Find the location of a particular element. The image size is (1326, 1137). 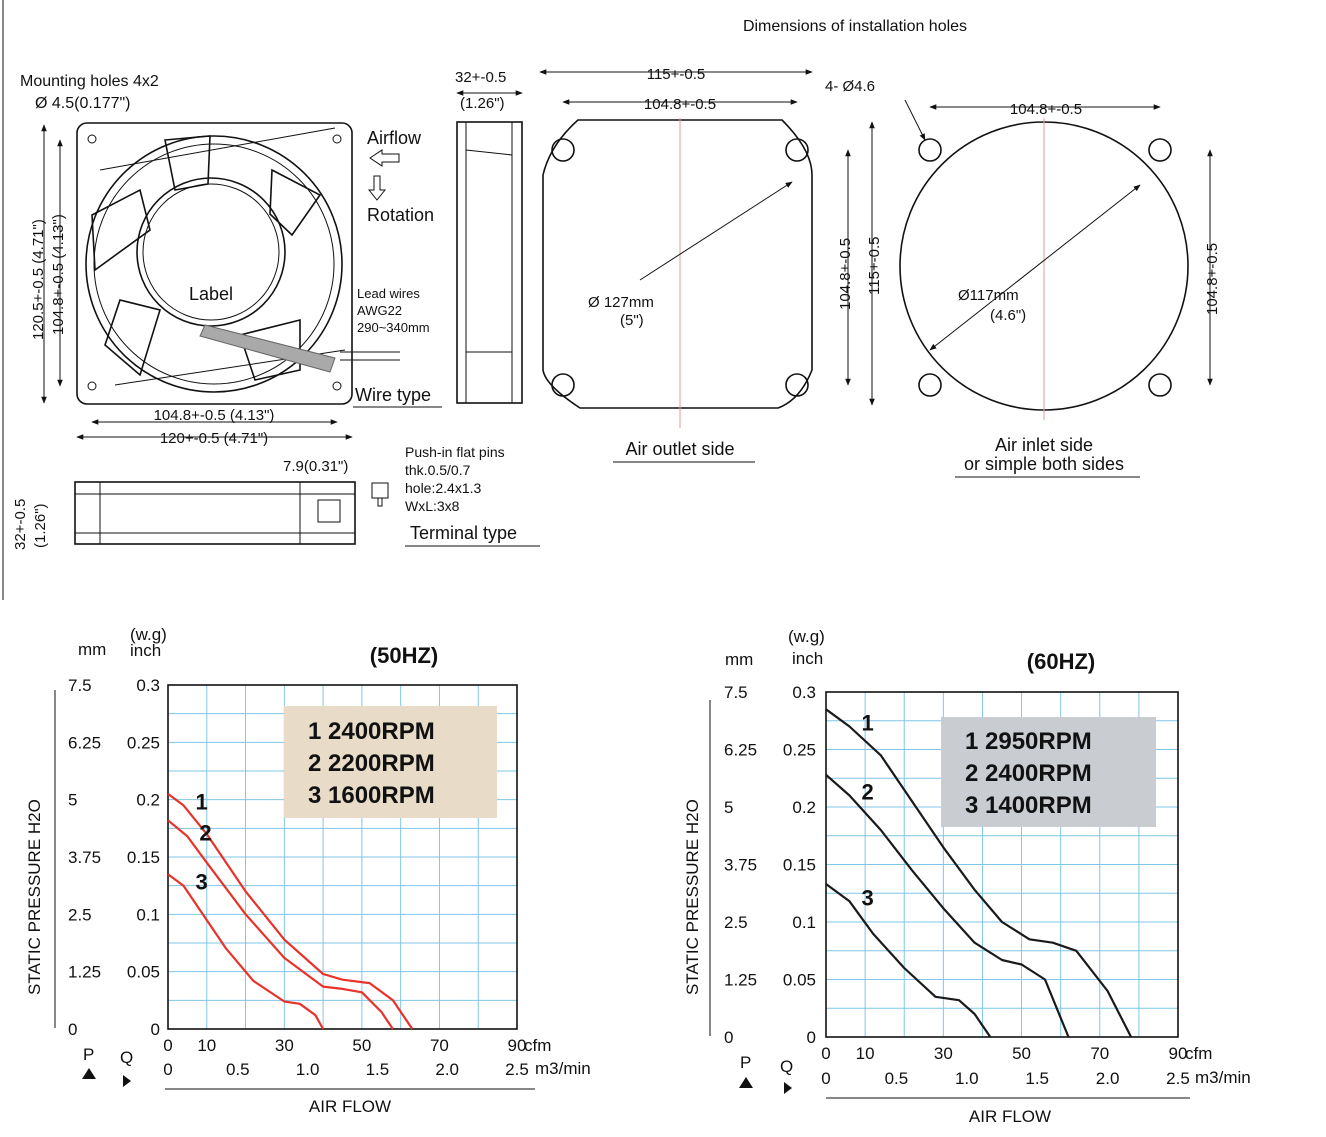

depth-side-inch: (1.26") is located at coordinates (40, 525).